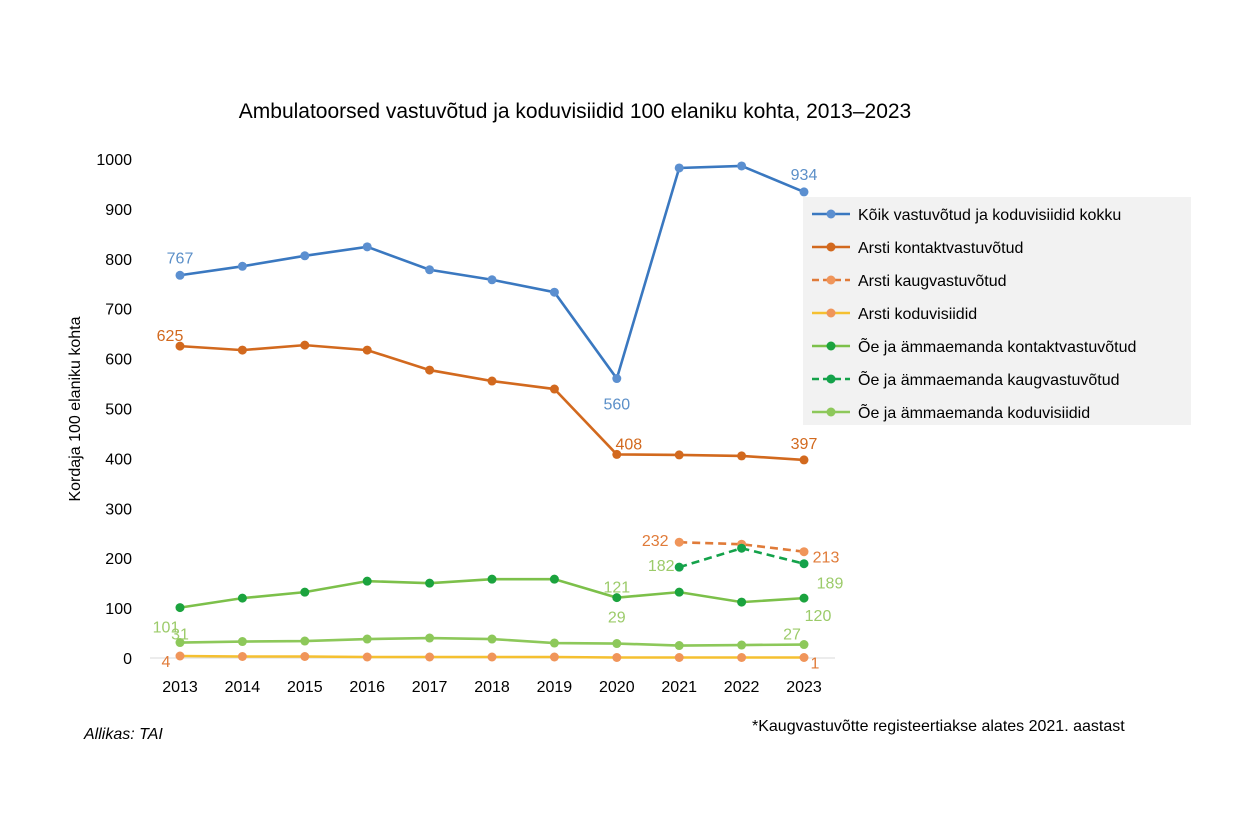 Image resolution: width=1240 pixels, height=840 pixels. I want to click on x-tick-label: 2013, so click(180, 687).